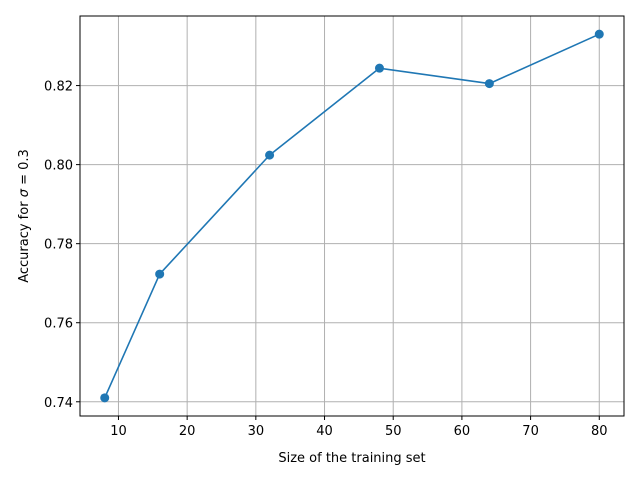 The width and height of the screenshot is (640, 480). What do you see at coordinates (462, 431) in the screenshot?
I see `x-tick-label: 60` at bounding box center [462, 431].